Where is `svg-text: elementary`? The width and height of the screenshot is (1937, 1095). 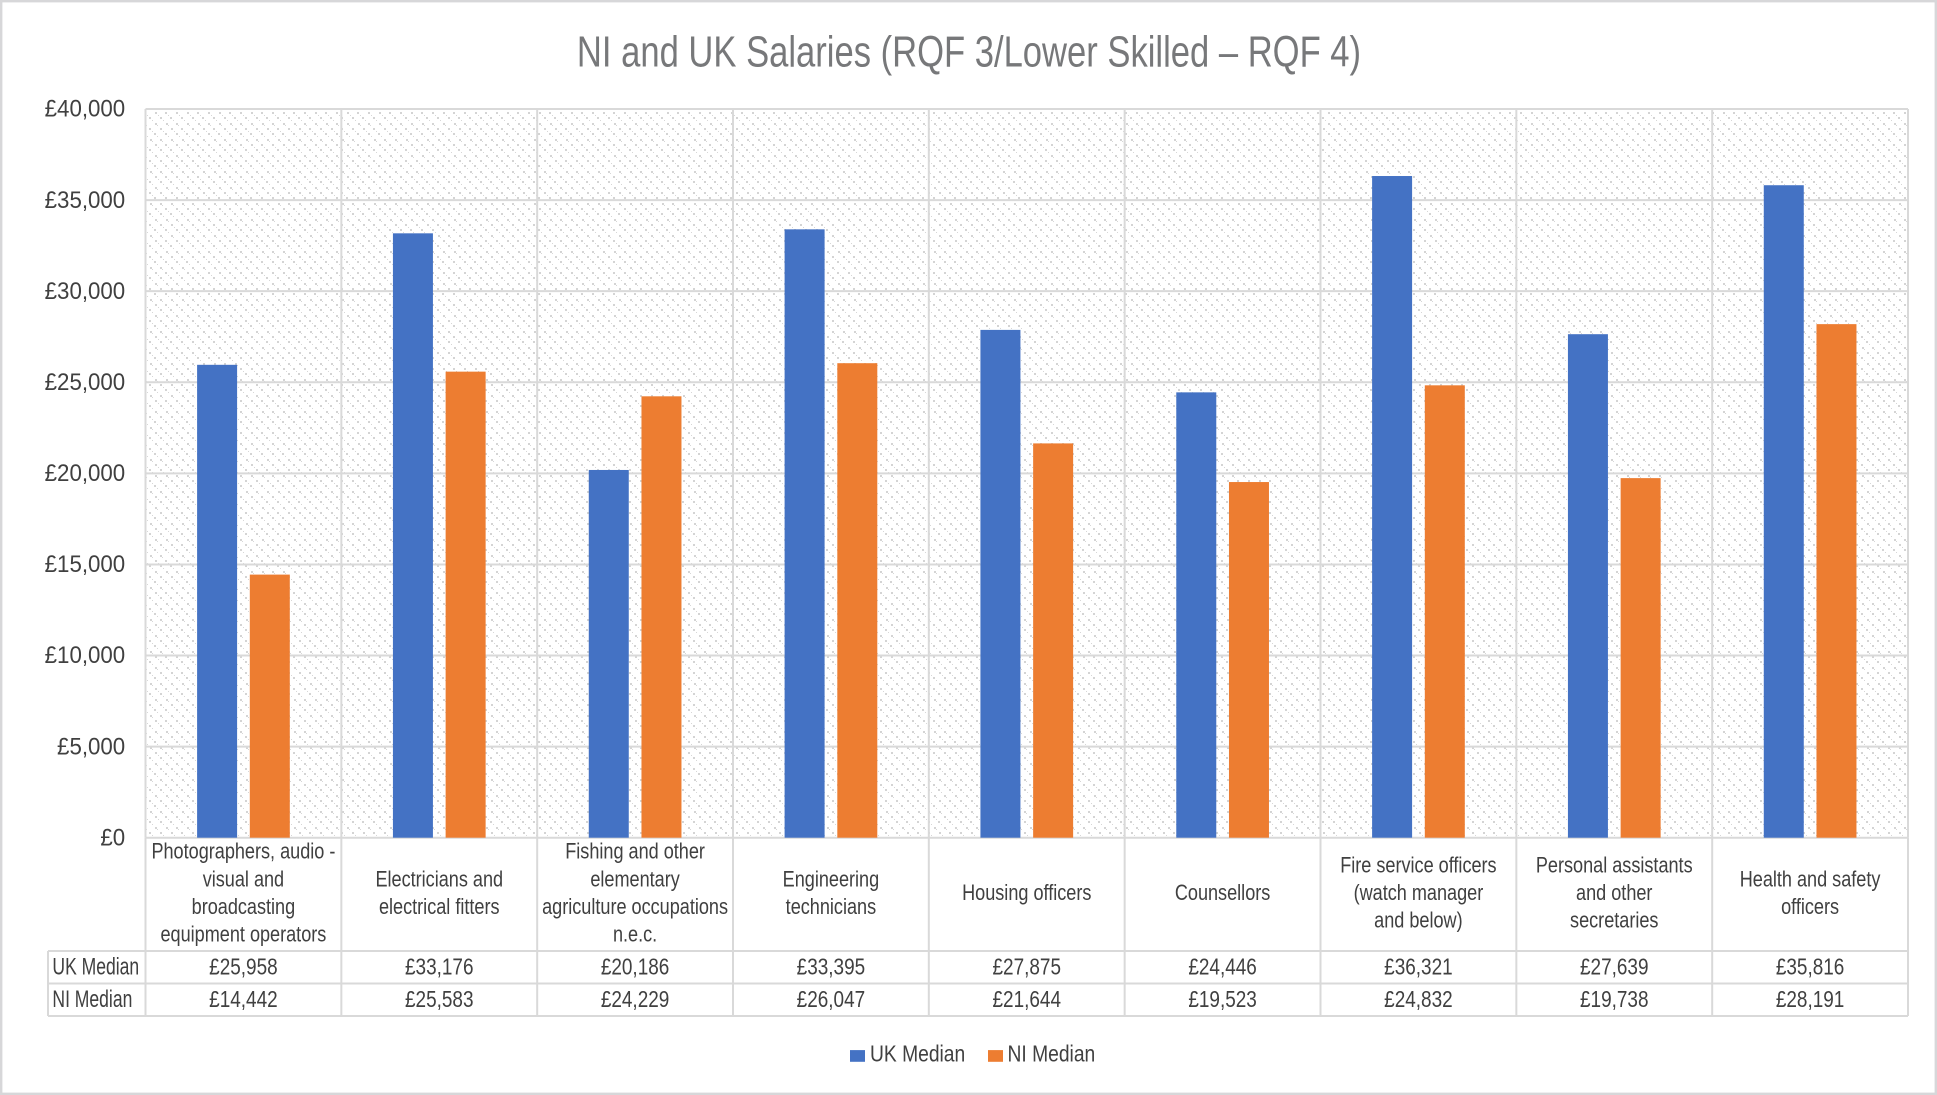 svg-text: elementary is located at coordinates (634, 880).